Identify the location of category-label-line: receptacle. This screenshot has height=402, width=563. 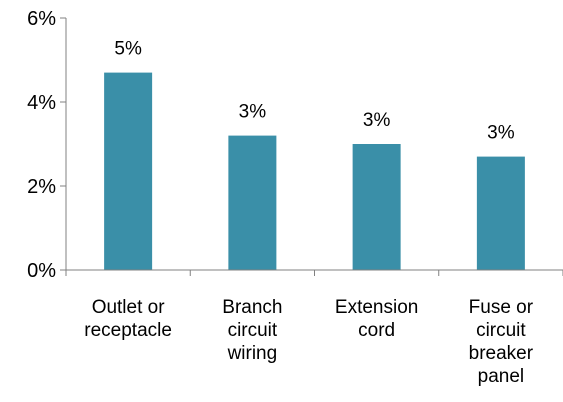
(128, 330).